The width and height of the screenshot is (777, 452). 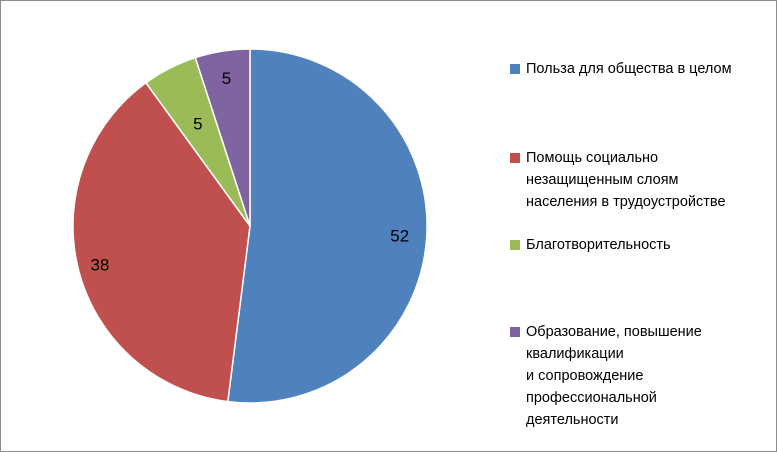 What do you see at coordinates (515, 69) in the screenshot?
I see `legend-swatch-society` at bounding box center [515, 69].